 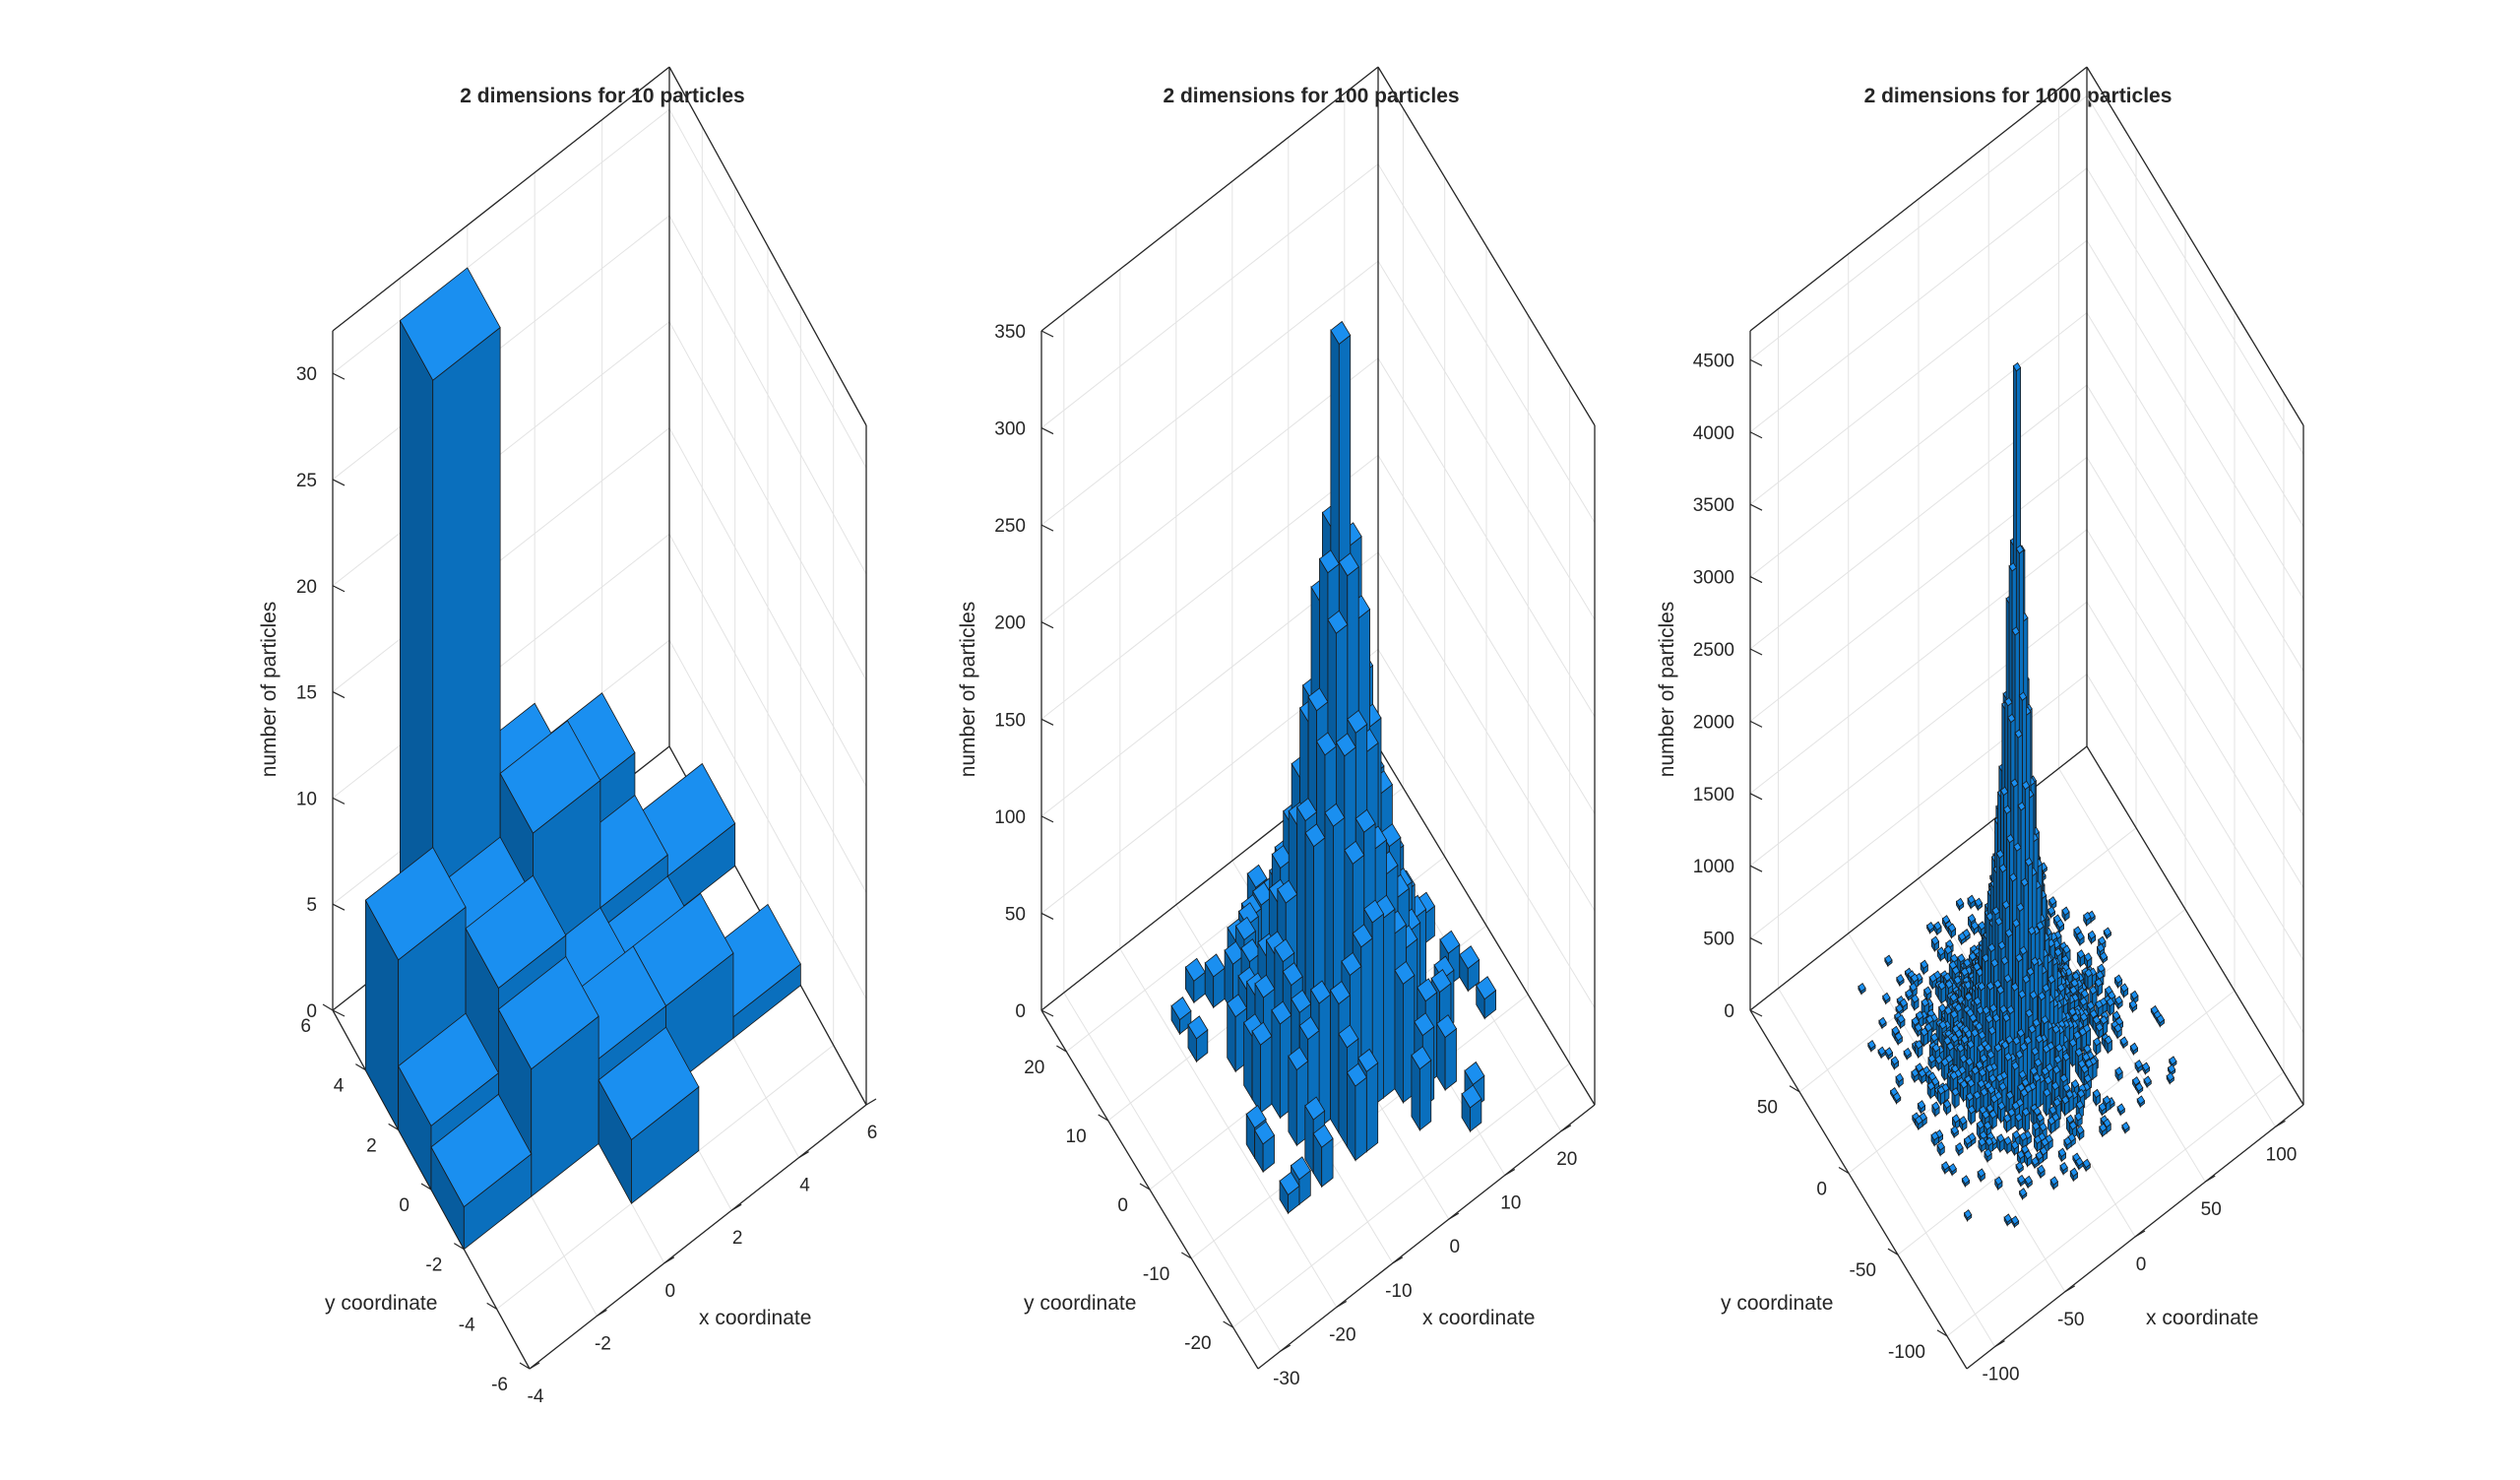 What do you see at coordinates (1015, 914) in the screenshot?
I see `tick-label-z: 50` at bounding box center [1015, 914].